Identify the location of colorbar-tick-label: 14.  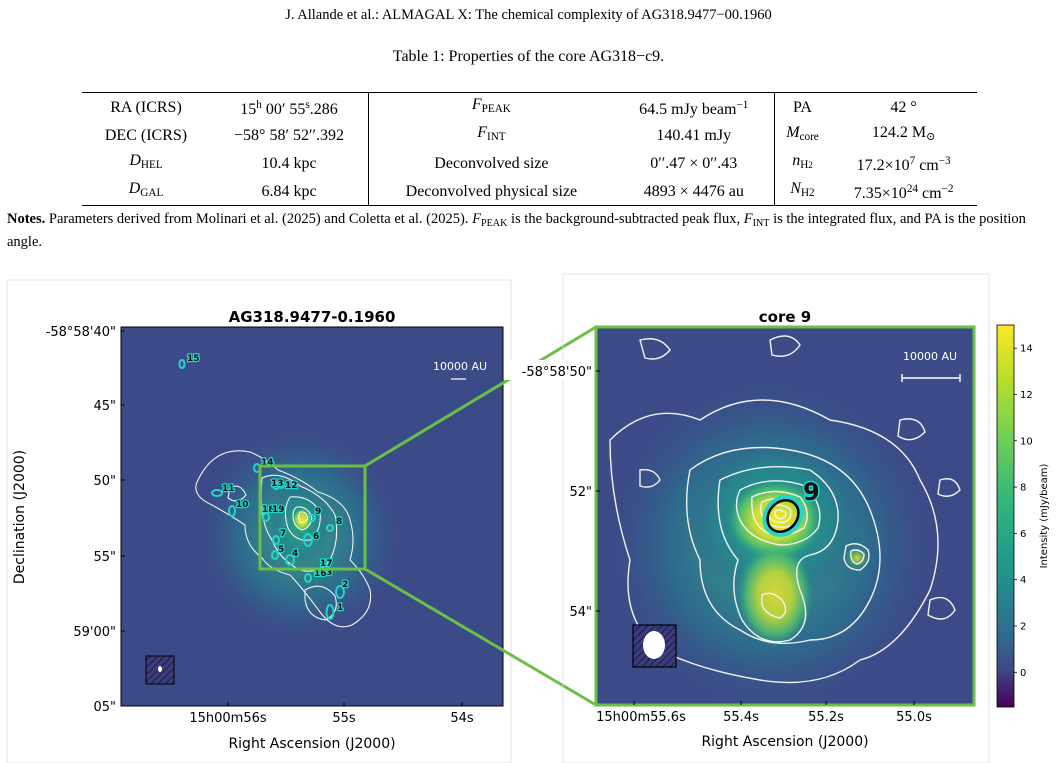
(1026, 349).